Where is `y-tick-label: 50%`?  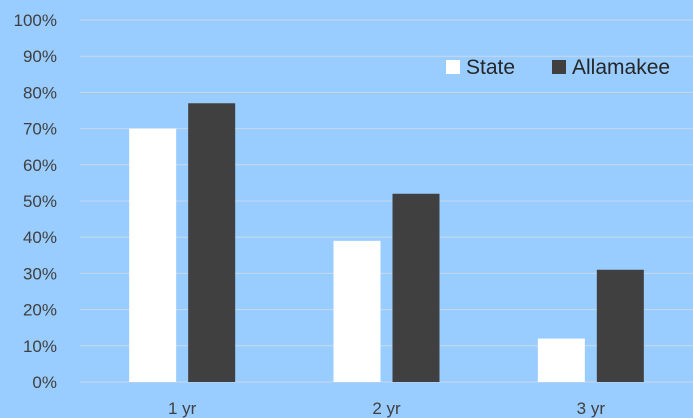 y-tick-label: 50% is located at coordinates (40, 201).